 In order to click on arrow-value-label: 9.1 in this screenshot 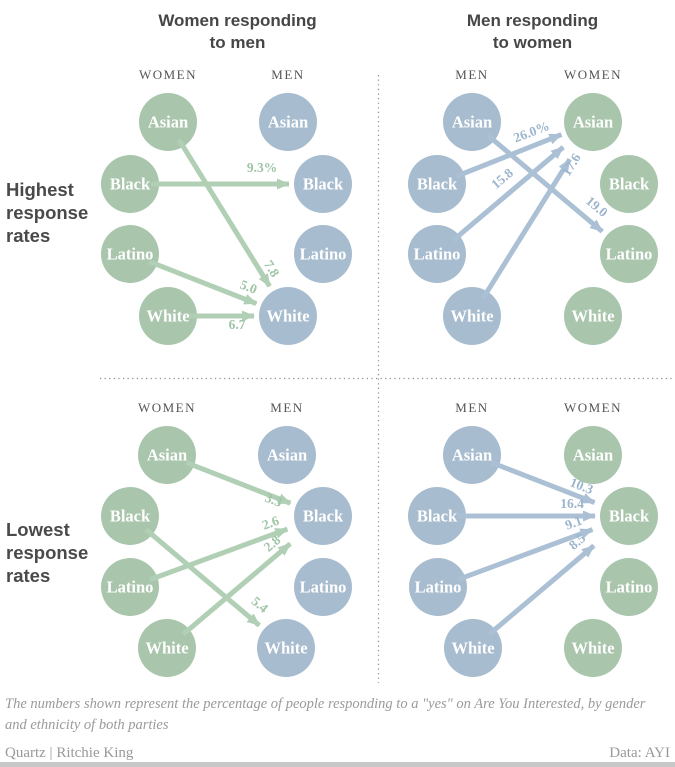, I will do `click(573, 523)`.